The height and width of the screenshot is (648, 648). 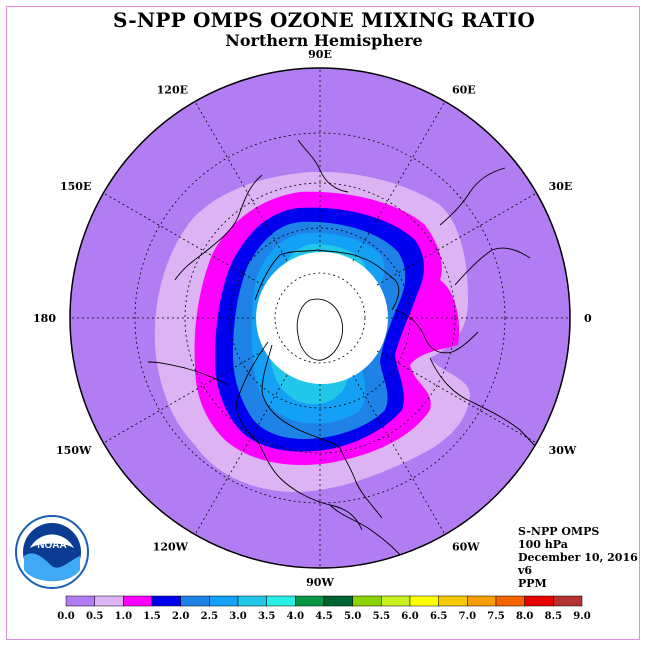 What do you see at coordinates (466, 547) in the screenshot?
I see `longitude-label: 60W` at bounding box center [466, 547].